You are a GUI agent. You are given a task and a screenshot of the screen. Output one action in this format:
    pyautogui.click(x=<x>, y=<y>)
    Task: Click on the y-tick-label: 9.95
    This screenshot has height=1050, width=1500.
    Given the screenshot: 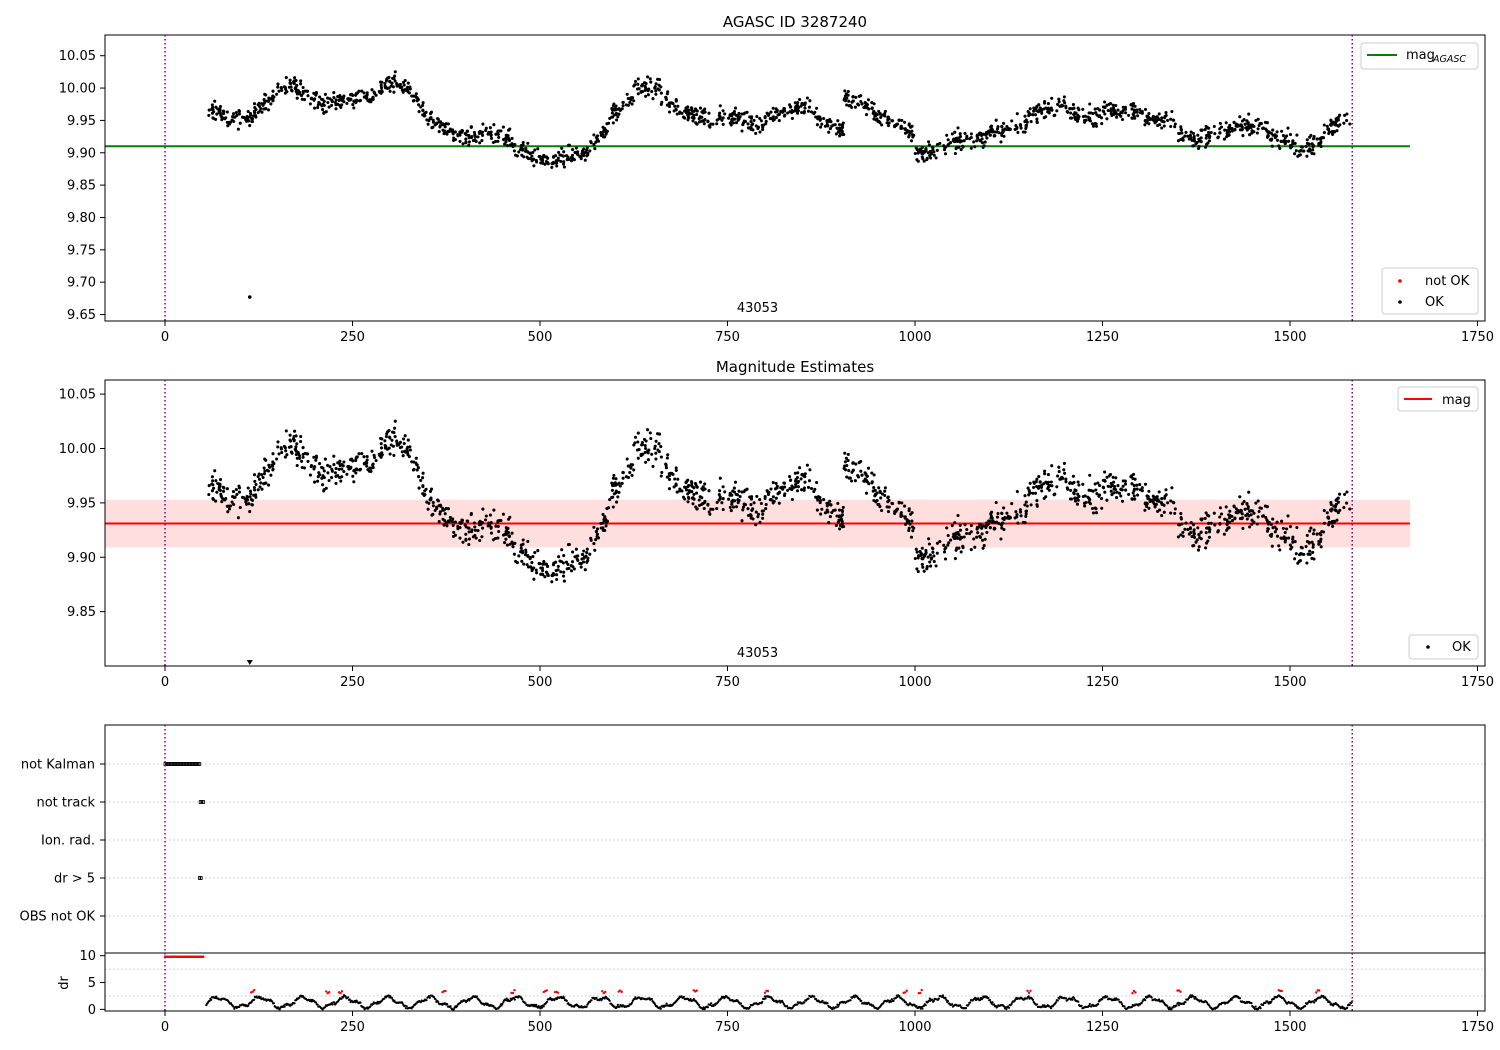 What is the action you would take?
    pyautogui.click(x=81, y=121)
    